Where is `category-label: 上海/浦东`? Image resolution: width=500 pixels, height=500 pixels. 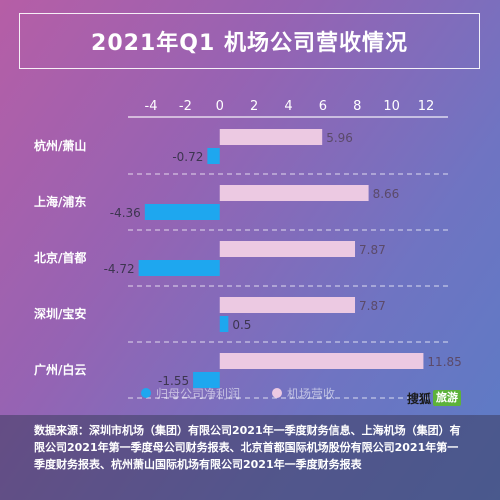 category-label: 上海/浦东 is located at coordinates (60, 201).